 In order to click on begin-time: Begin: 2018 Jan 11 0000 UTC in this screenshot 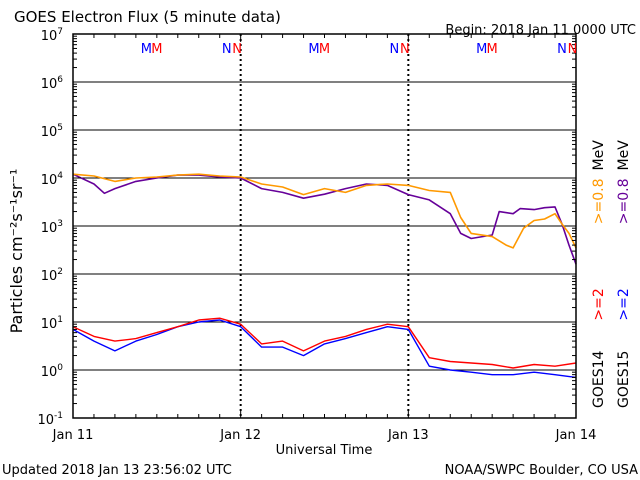, I will do `click(540, 30)`.